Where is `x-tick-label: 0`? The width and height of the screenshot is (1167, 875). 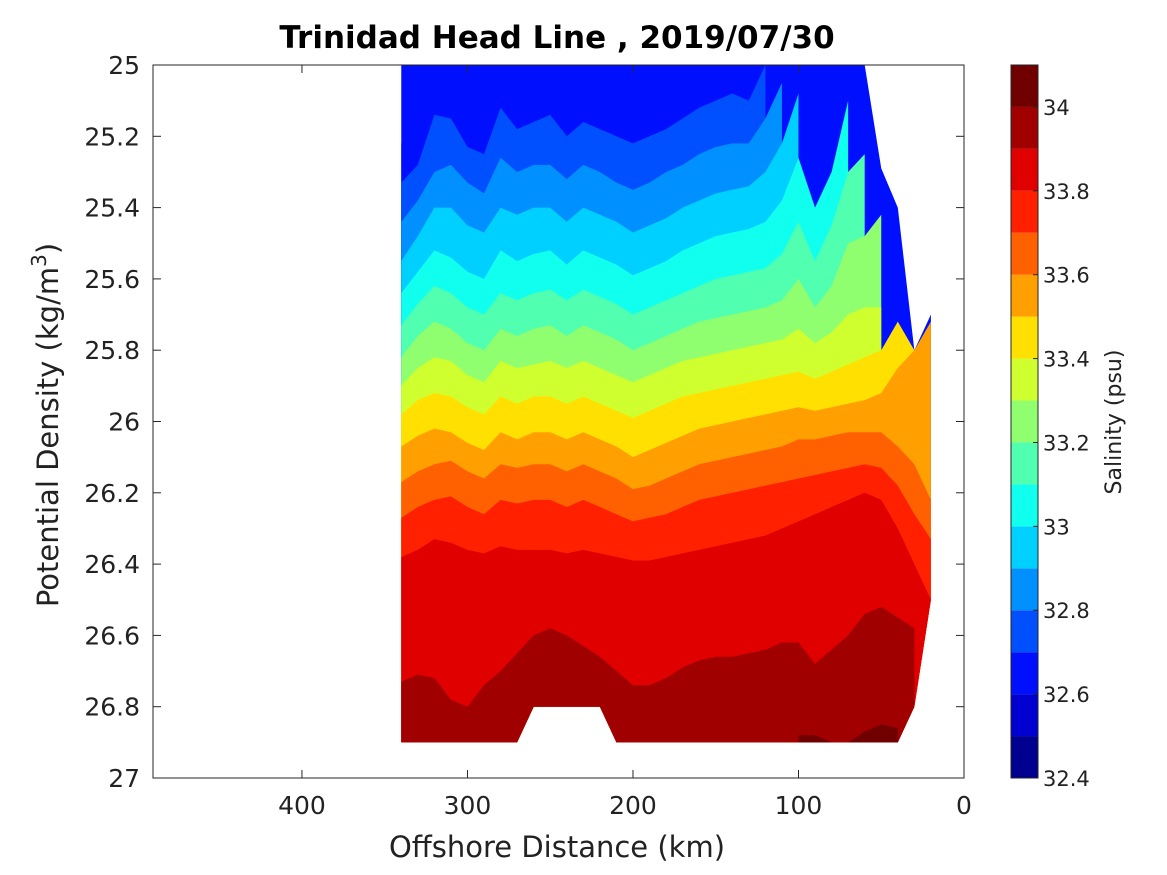 x-tick-label: 0 is located at coordinates (964, 805).